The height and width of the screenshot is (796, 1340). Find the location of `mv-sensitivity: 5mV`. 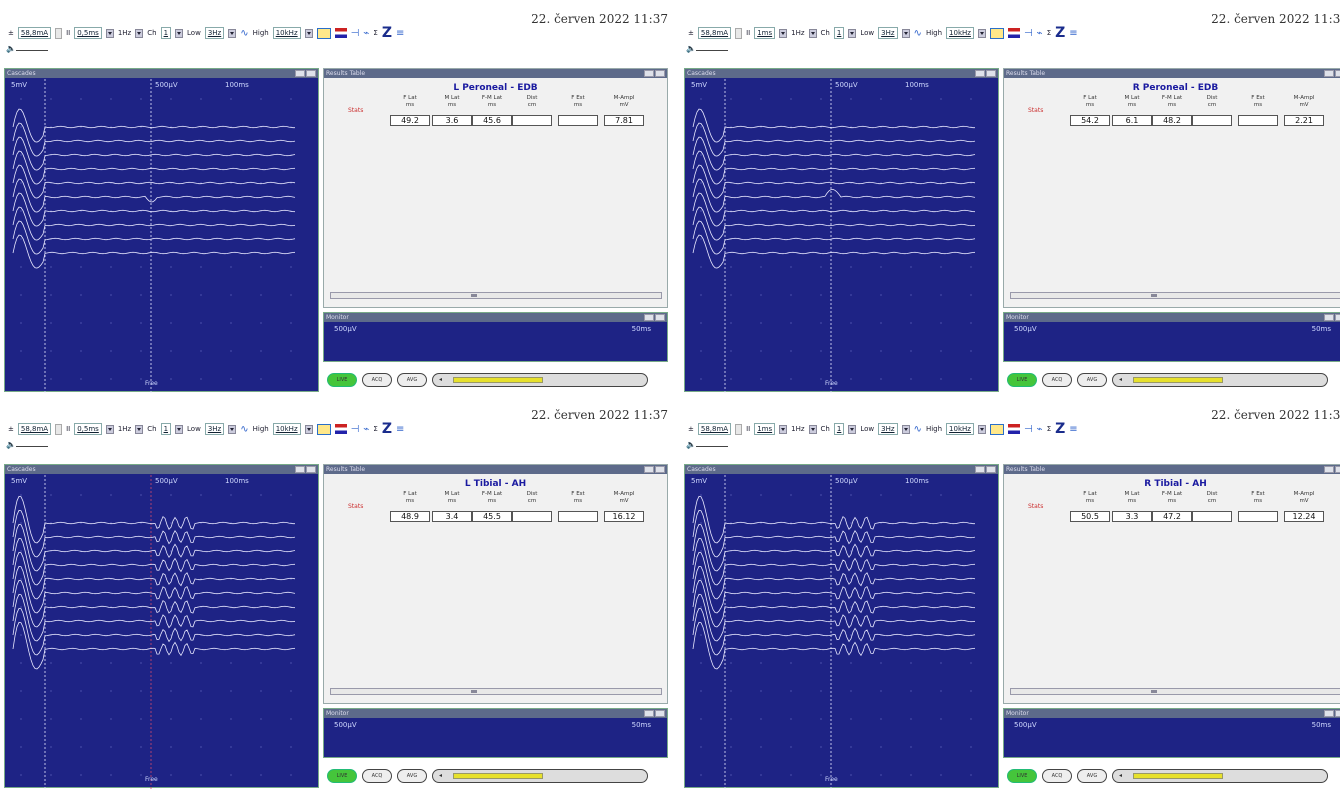

mv-sensitivity: 5mV is located at coordinates (699, 85).